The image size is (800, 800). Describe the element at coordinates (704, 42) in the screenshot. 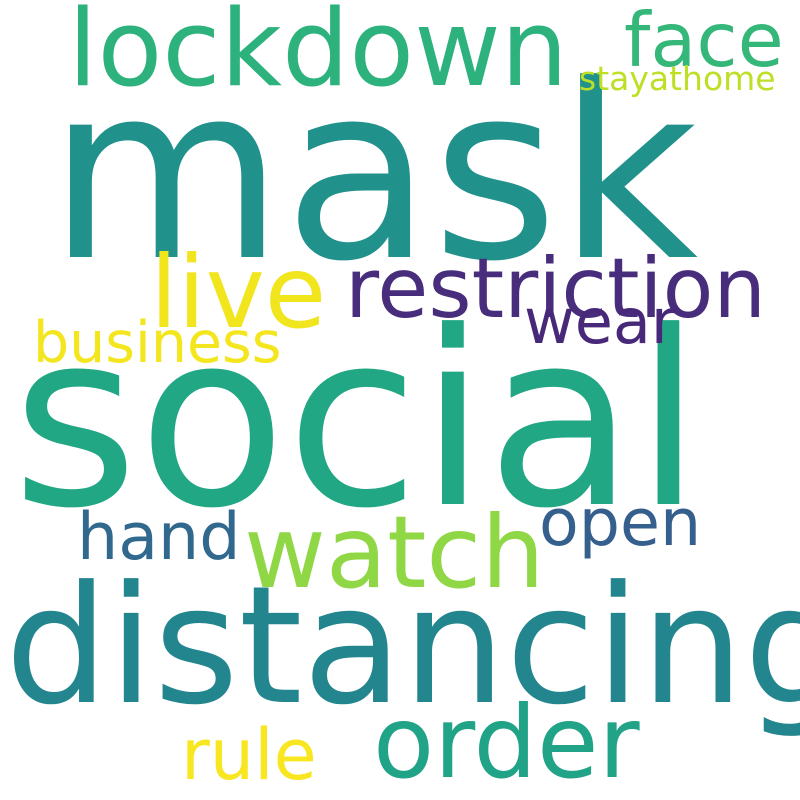

I see `word-face: face` at that location.